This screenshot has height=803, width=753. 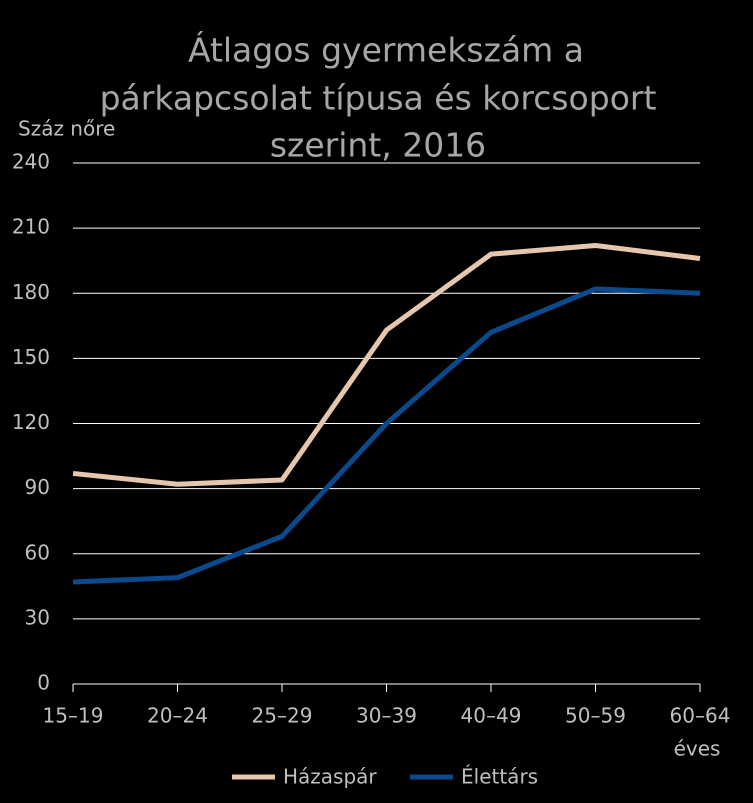 What do you see at coordinates (37, 552) in the screenshot?
I see `y-tick-label: 60` at bounding box center [37, 552].